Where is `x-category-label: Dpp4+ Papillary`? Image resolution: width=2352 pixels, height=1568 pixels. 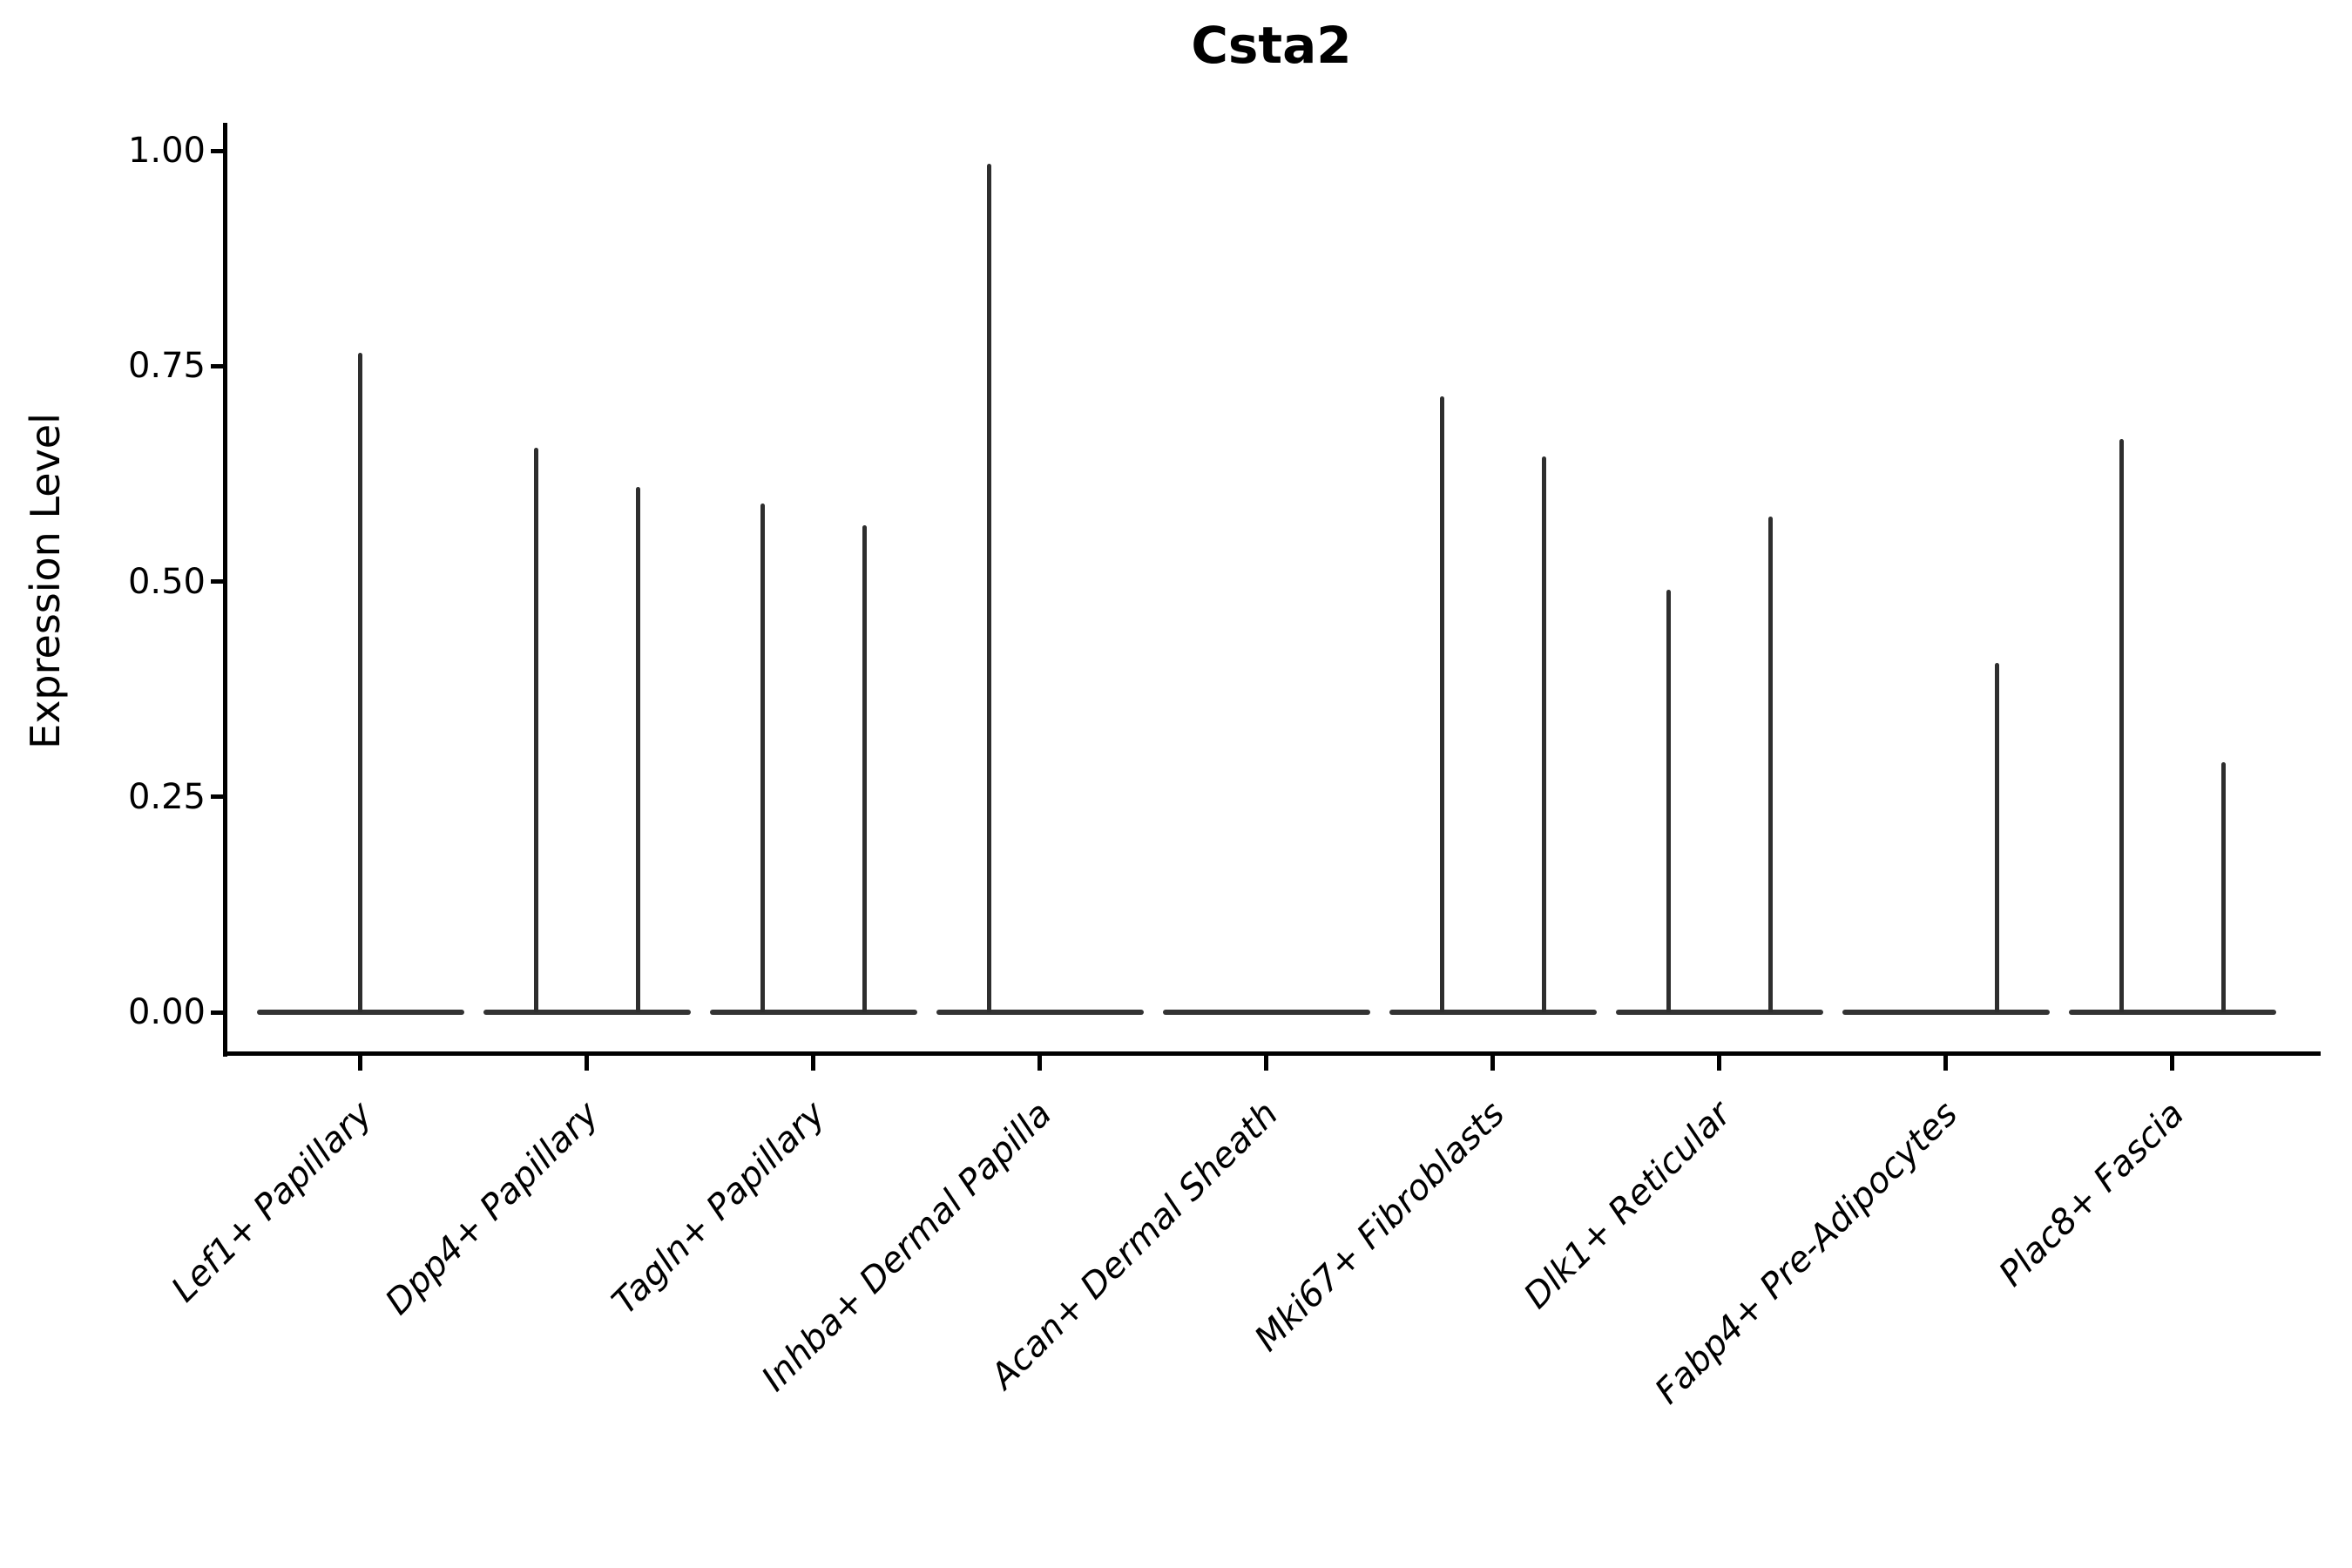
x-category-label: Dpp4+ Papillary is located at coordinates (491, 1208).